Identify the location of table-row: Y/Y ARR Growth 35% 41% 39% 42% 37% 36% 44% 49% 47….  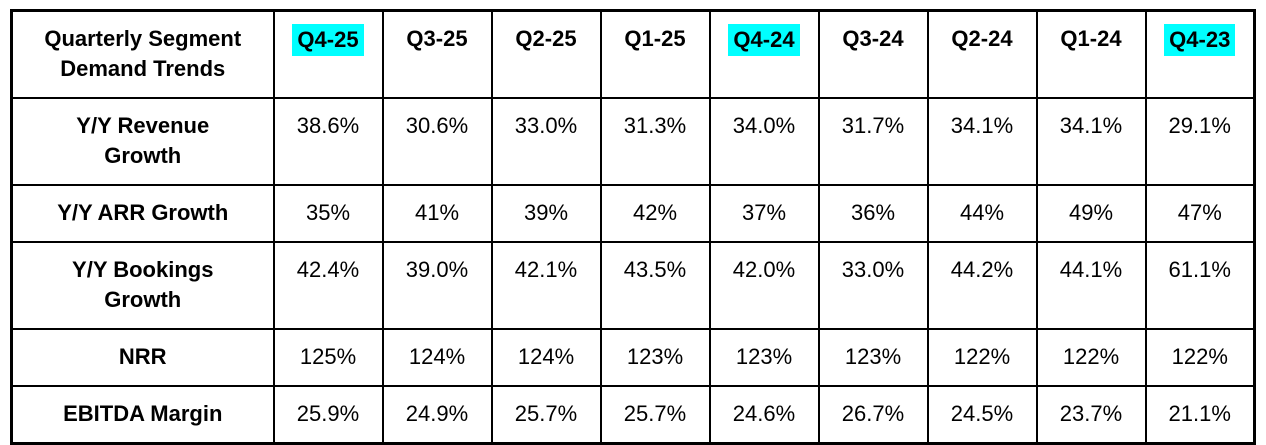
(633, 213).